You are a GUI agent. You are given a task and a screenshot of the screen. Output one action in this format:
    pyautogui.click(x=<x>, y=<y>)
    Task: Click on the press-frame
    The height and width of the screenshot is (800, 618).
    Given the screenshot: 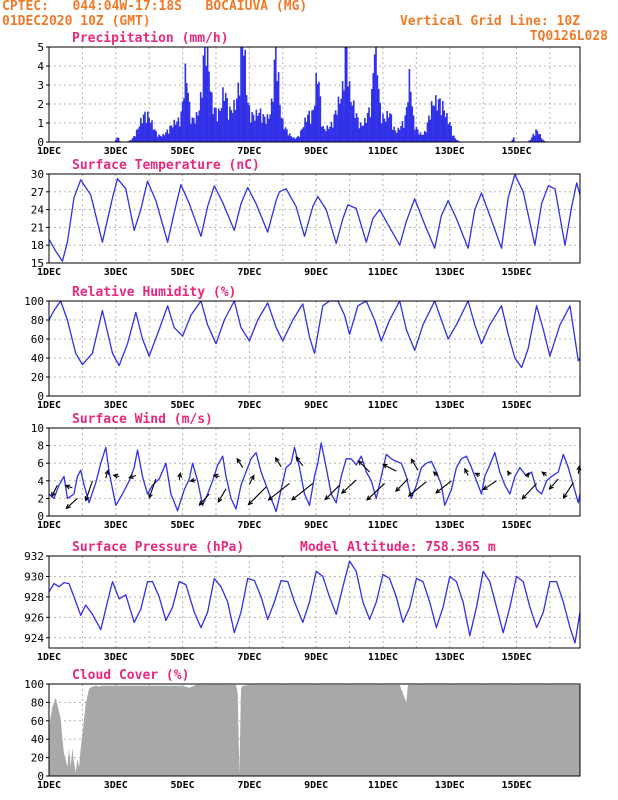 What is the action you would take?
    pyautogui.click(x=314, y=602)
    